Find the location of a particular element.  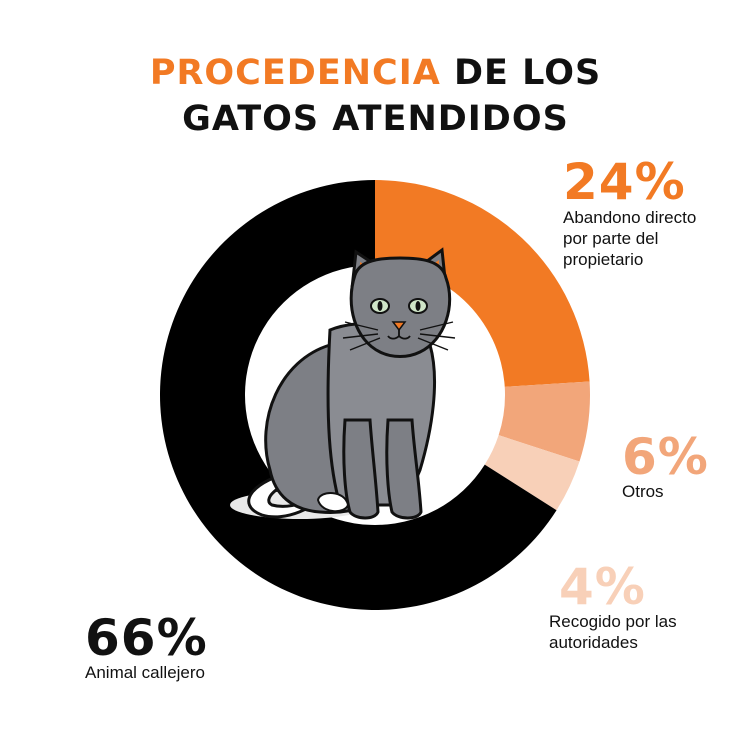

title-accent-word: PROCEDENCIA is located at coordinates (295, 73).